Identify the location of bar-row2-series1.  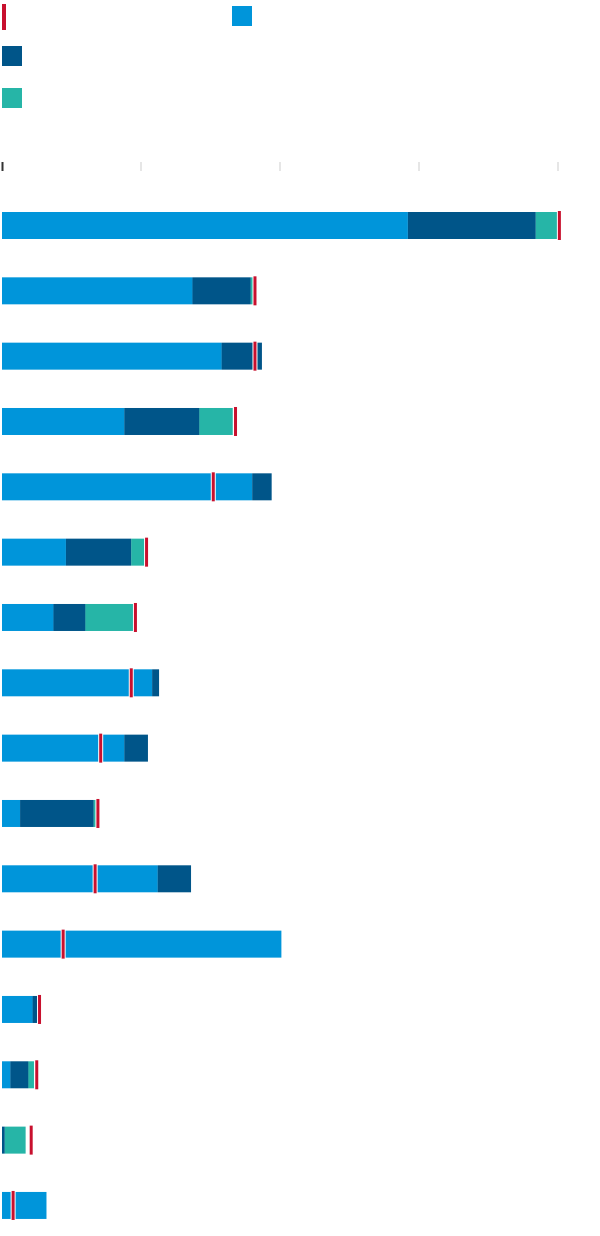
(97, 291).